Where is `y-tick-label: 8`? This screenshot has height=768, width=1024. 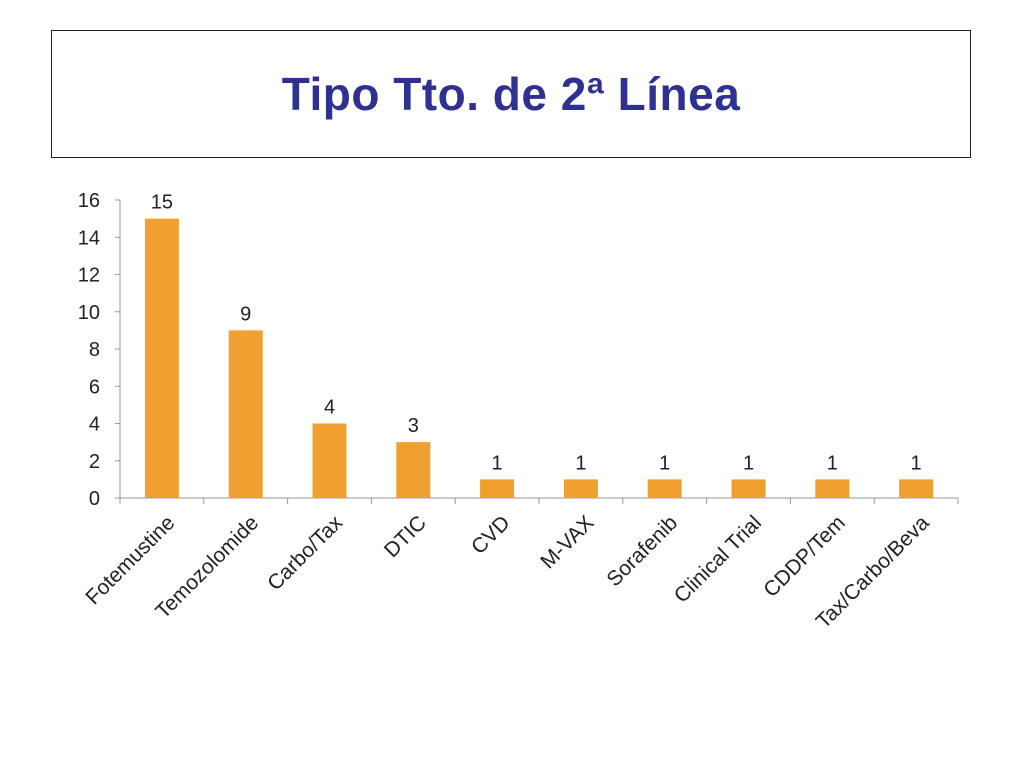 y-tick-label: 8 is located at coordinates (94, 350).